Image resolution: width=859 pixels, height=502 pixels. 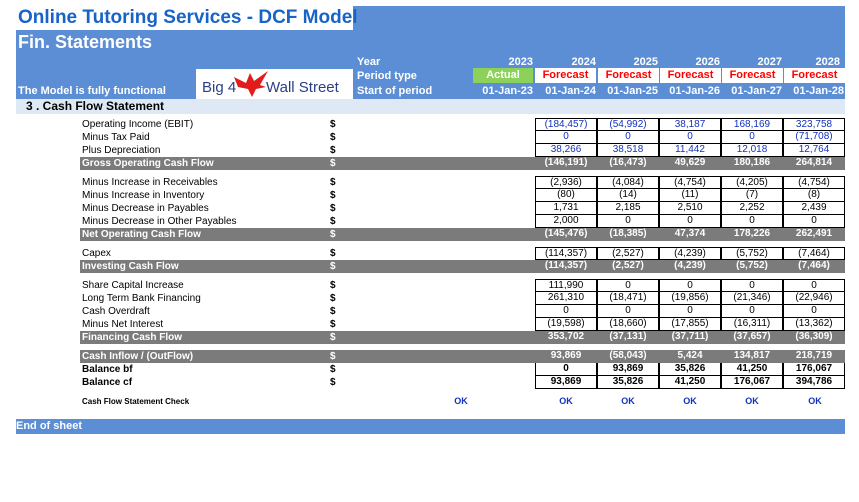 What do you see at coordinates (503, 75) in the screenshot?
I see `period-type-actual: Actual` at bounding box center [503, 75].